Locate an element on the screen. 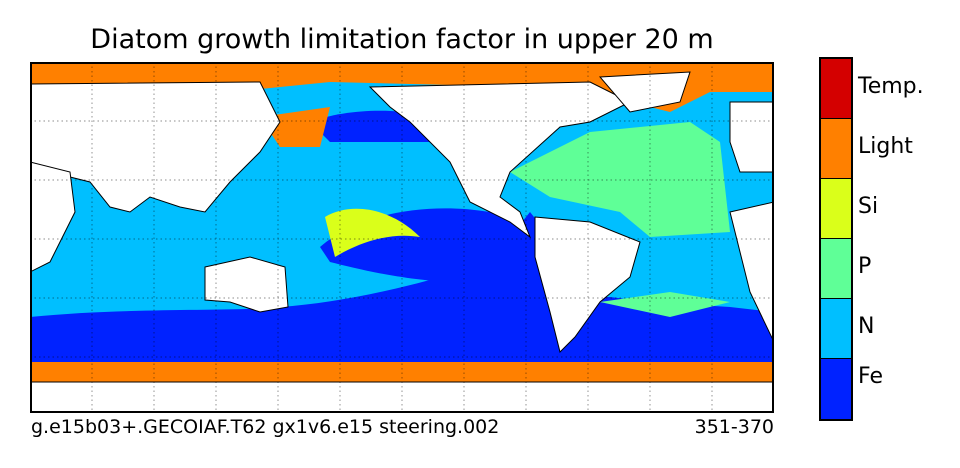 This screenshot has height=468, width=960. land-greenland is located at coordinates (644, 92).